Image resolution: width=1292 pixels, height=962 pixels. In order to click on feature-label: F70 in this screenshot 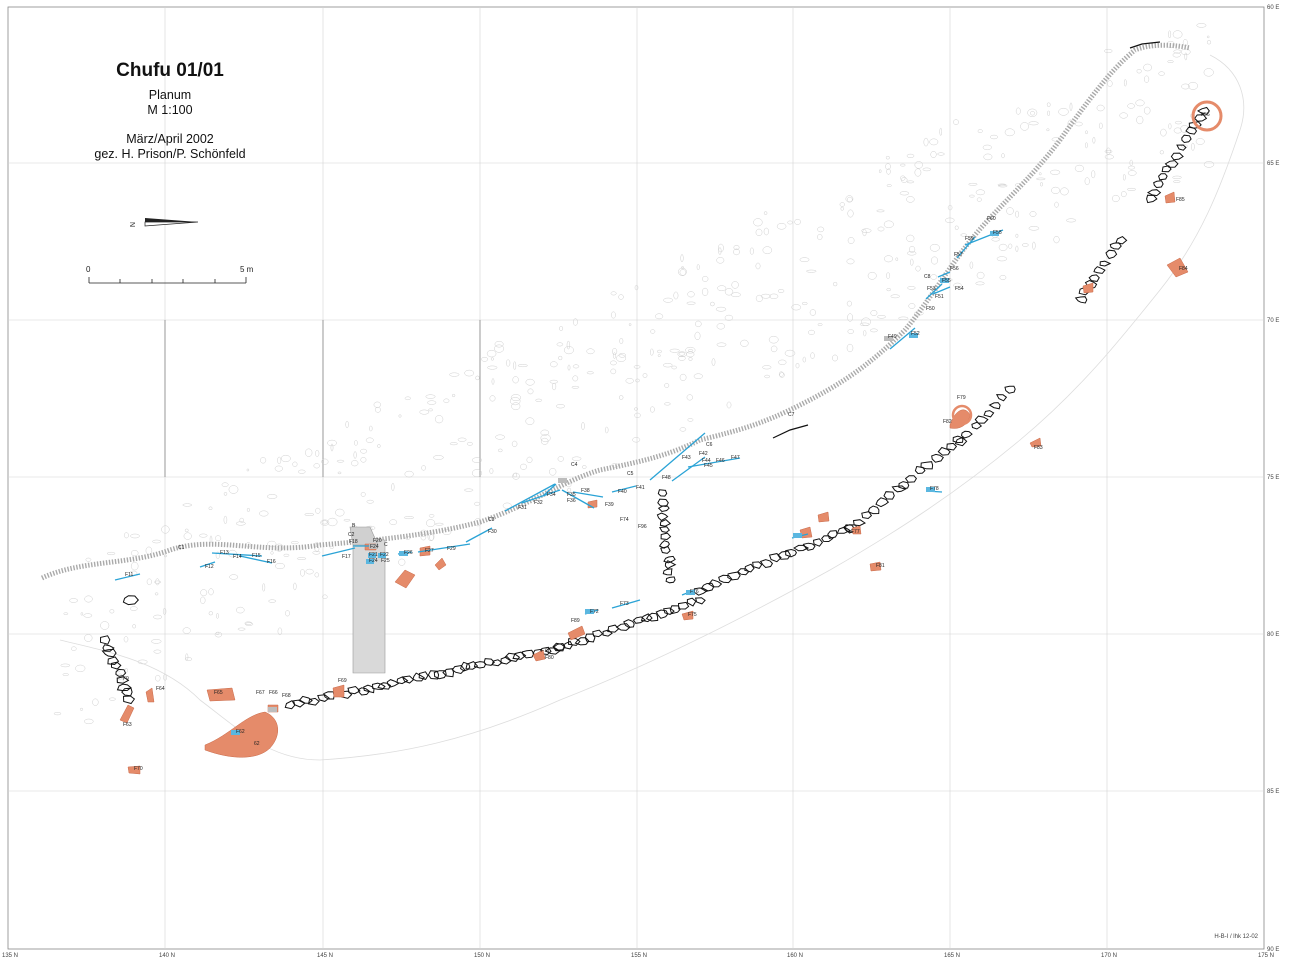, I will do `click(138, 769)`.